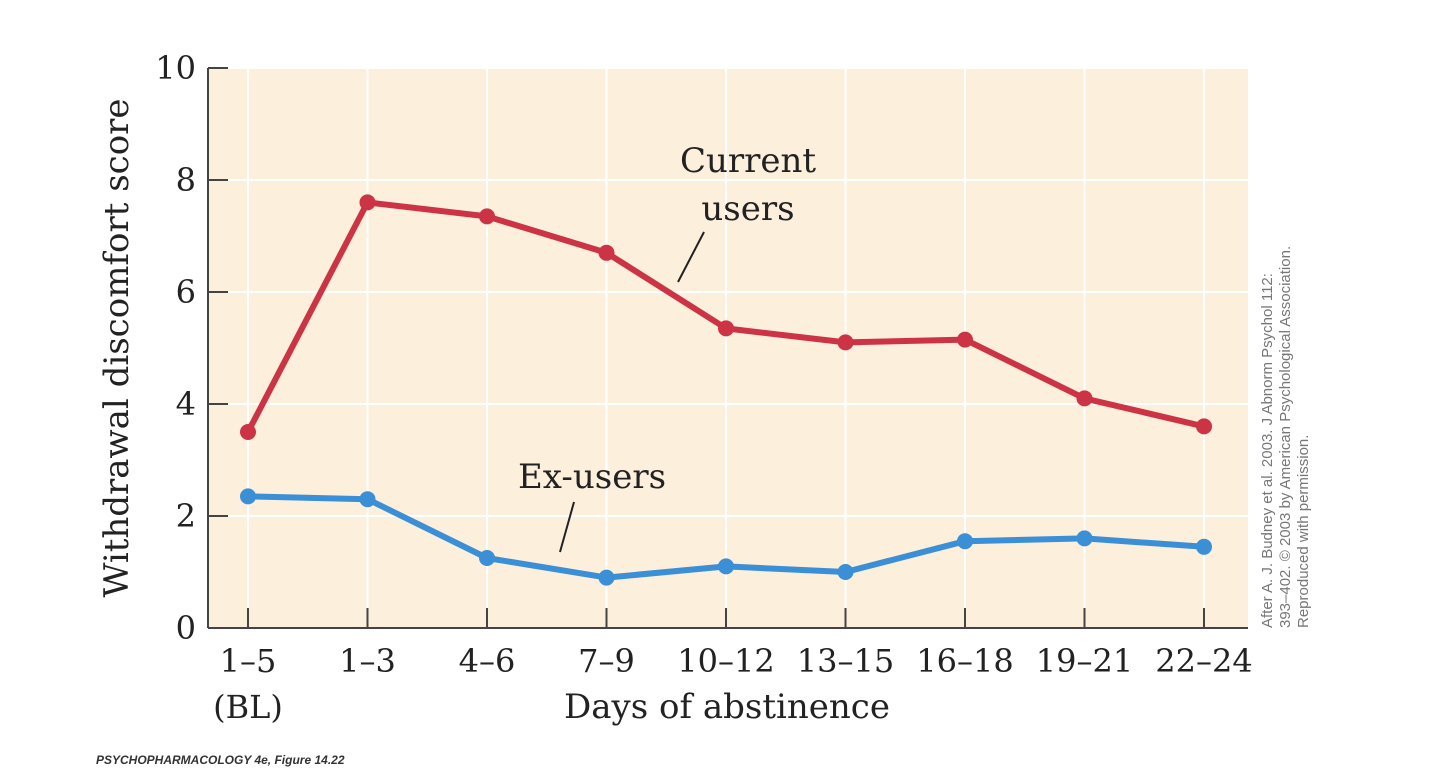 This screenshot has height=774, width=1440. What do you see at coordinates (487, 661) in the screenshot?
I see `x-tick-label: 4–6` at bounding box center [487, 661].